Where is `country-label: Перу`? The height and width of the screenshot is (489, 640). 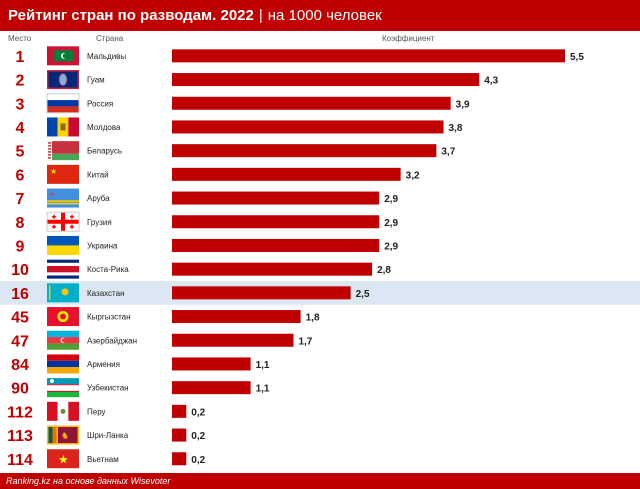
country-label: Перу is located at coordinates (96, 411).